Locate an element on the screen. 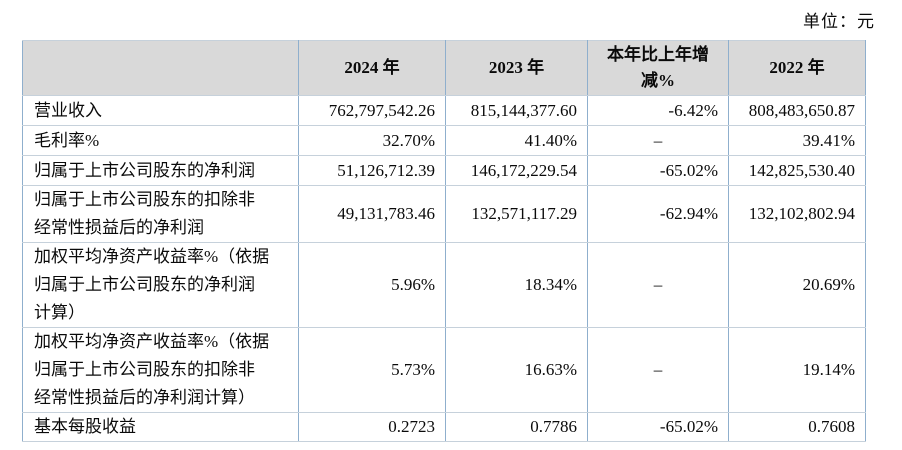 This screenshot has height=450, width=902. cell-value: 762,797,542.26 is located at coordinates (372, 110).